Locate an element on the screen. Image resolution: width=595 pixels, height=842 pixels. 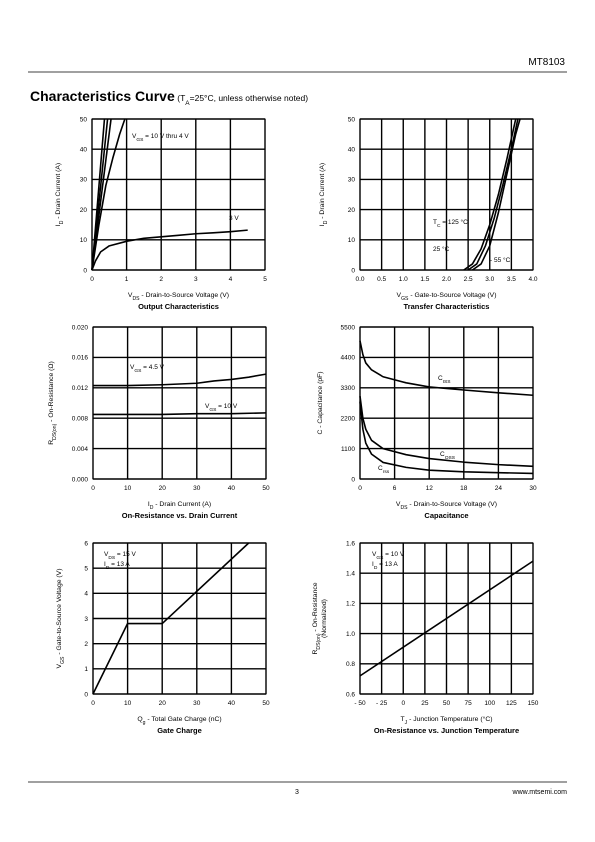
chart-caption: Output Characteristics is located at coordinates (178, 306).